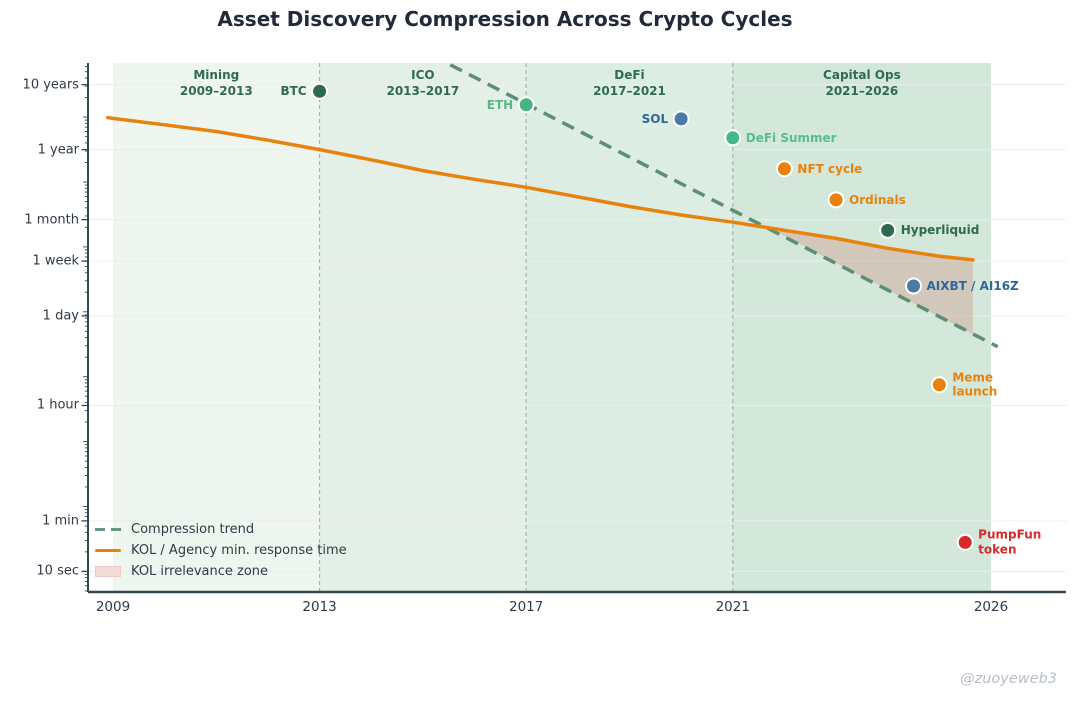 The width and height of the screenshot is (1080, 702). I want to click on era-years: 2017–2021, so click(629, 90).